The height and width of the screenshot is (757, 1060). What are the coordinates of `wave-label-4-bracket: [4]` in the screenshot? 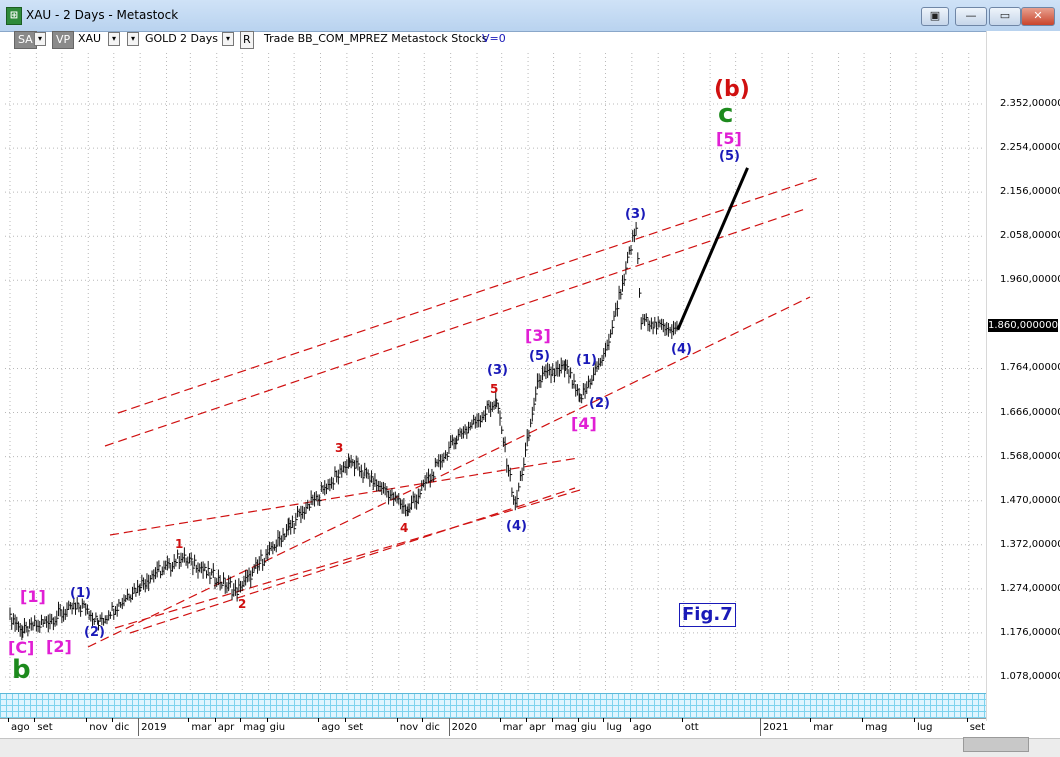 It's located at (584, 423).